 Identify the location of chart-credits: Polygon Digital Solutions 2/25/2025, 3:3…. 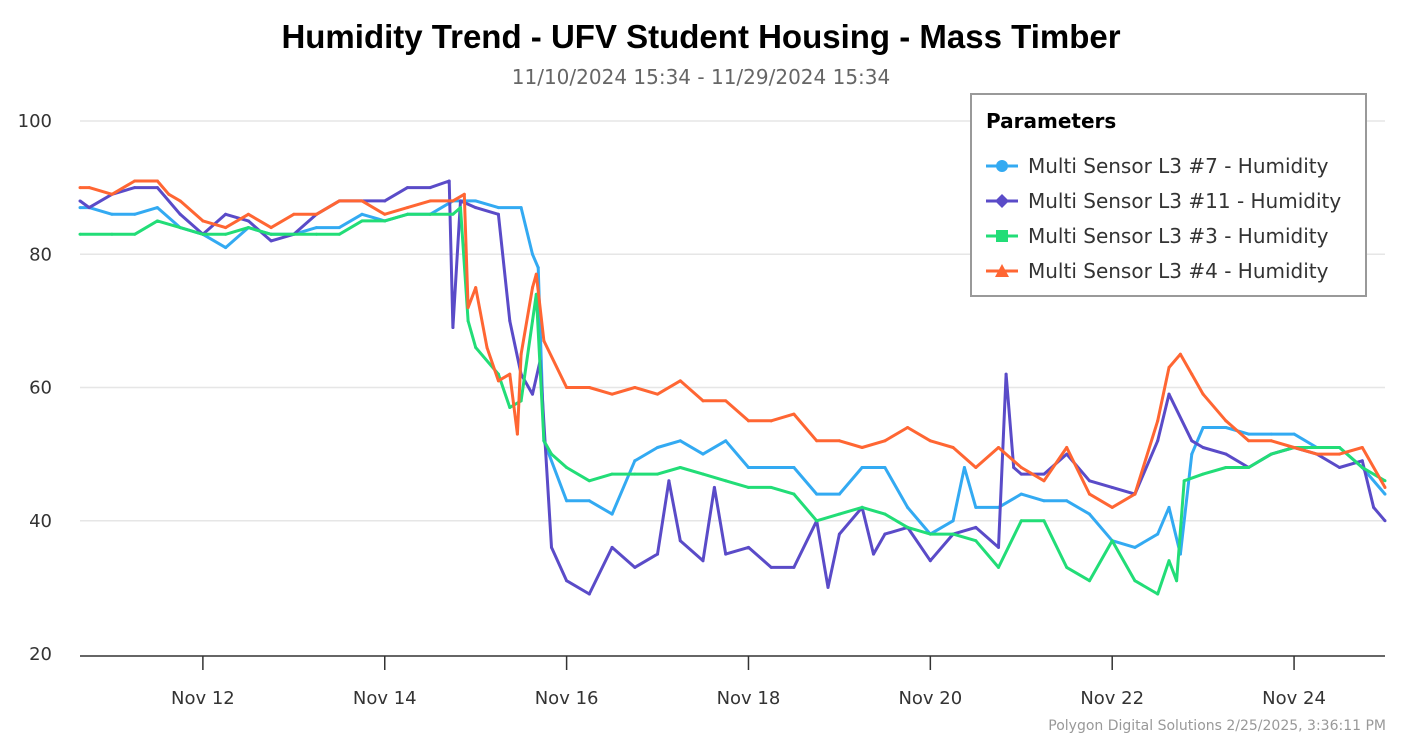
(1217, 726).